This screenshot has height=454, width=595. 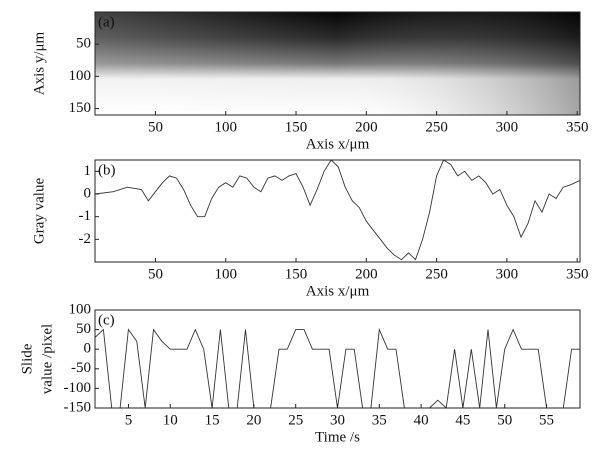 I want to click on y-axis-label: Gray value, so click(x=39, y=211).